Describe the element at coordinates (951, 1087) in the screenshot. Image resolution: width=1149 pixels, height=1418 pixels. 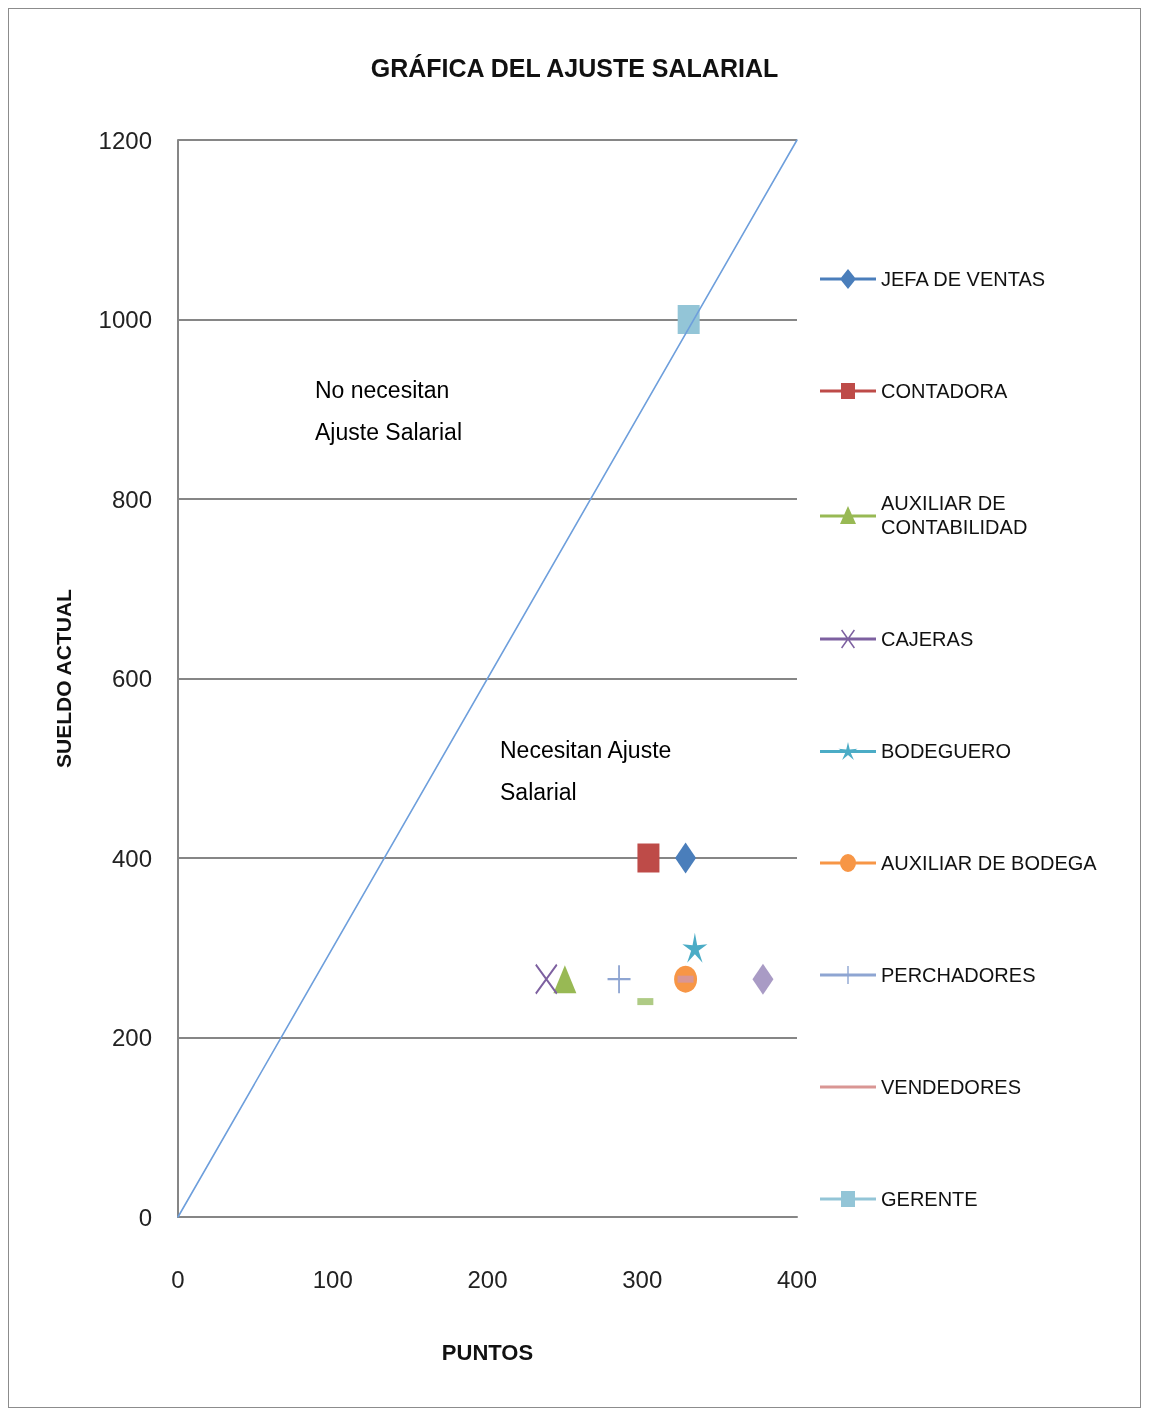
I see `legend-label: VENDEDORES` at that location.